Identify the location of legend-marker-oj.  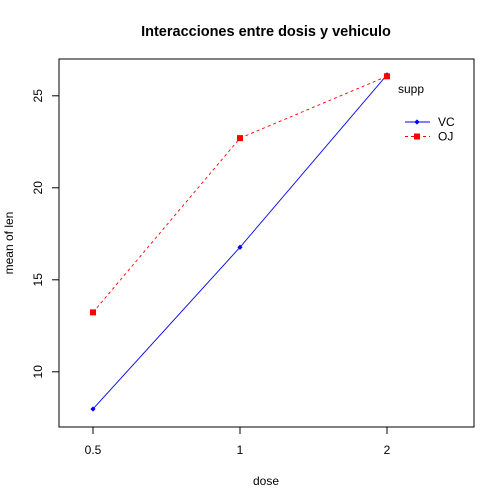
(417, 136).